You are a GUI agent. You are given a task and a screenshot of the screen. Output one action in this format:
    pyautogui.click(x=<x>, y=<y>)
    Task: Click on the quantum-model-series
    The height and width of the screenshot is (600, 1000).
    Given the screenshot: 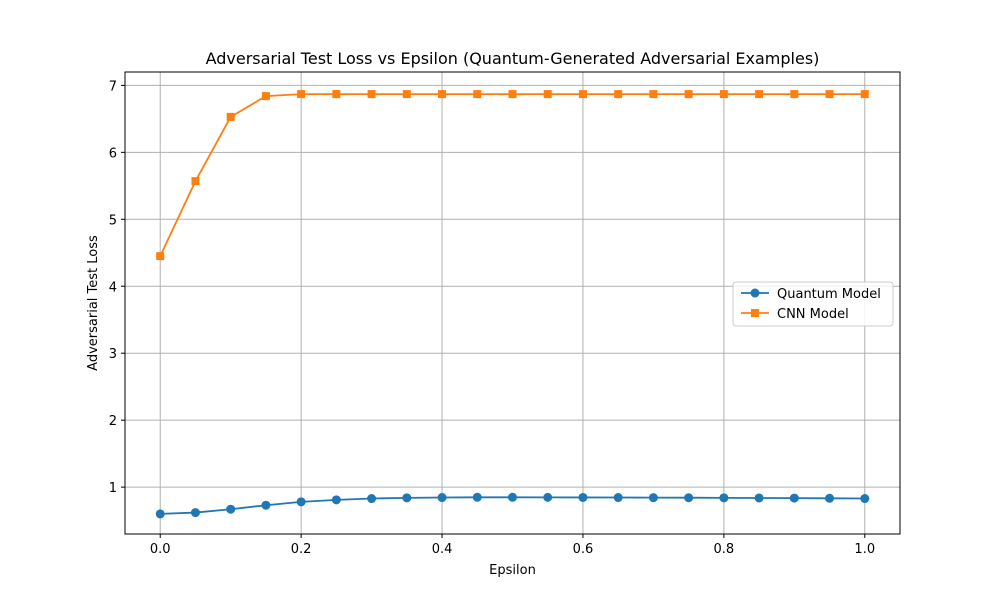 What is the action you would take?
    pyautogui.click(x=512, y=505)
    